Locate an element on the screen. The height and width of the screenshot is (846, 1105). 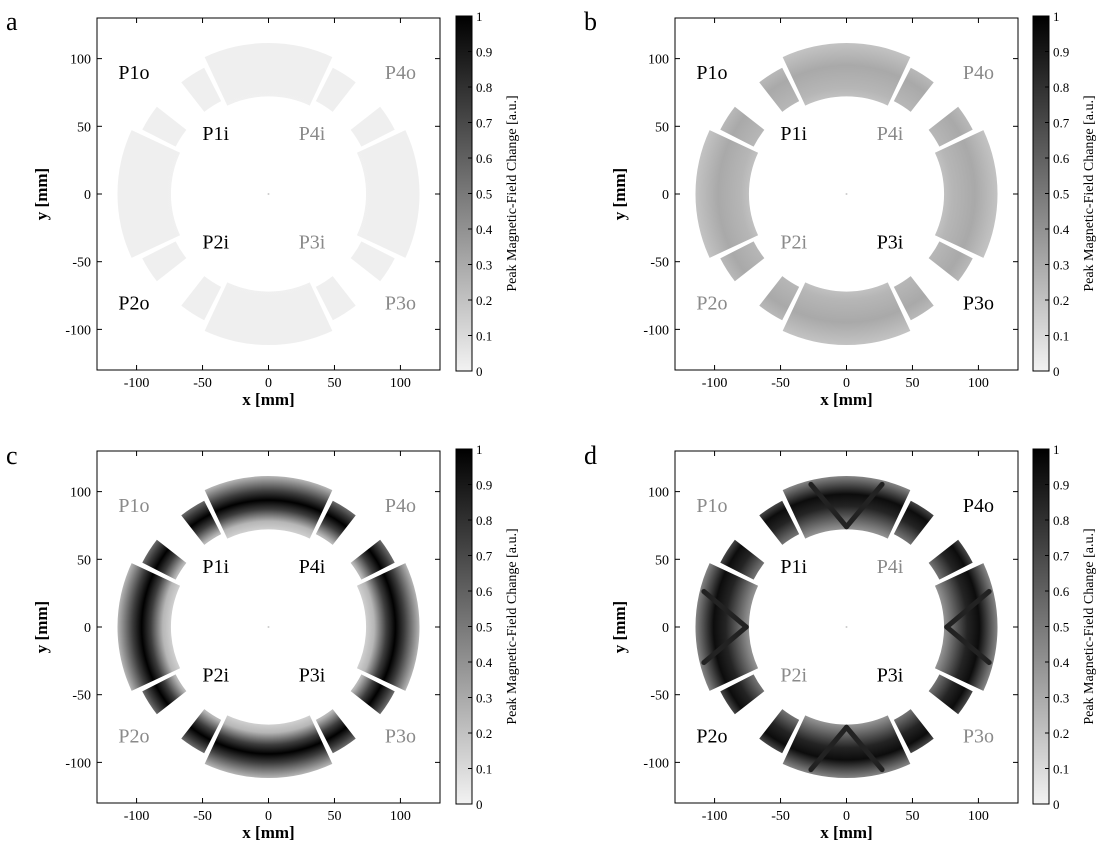
y-tick-label: 100 is located at coordinates (80, 60).